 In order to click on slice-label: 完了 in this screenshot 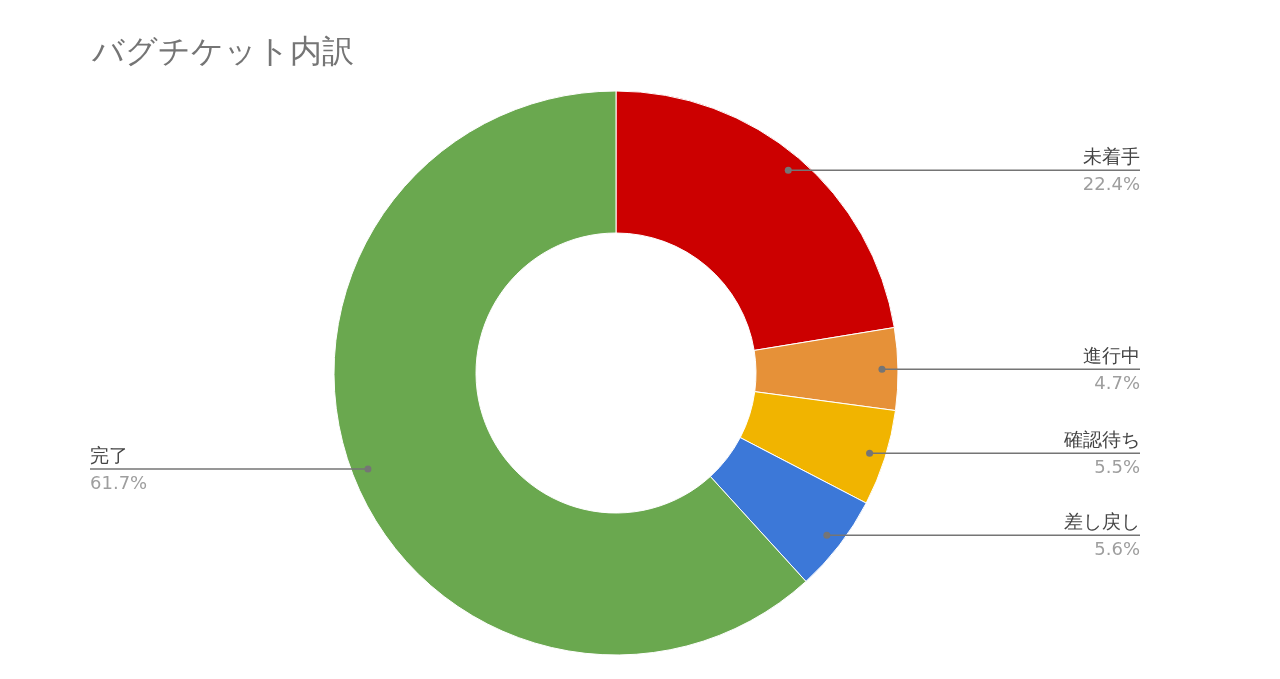, I will do `click(109, 455)`.